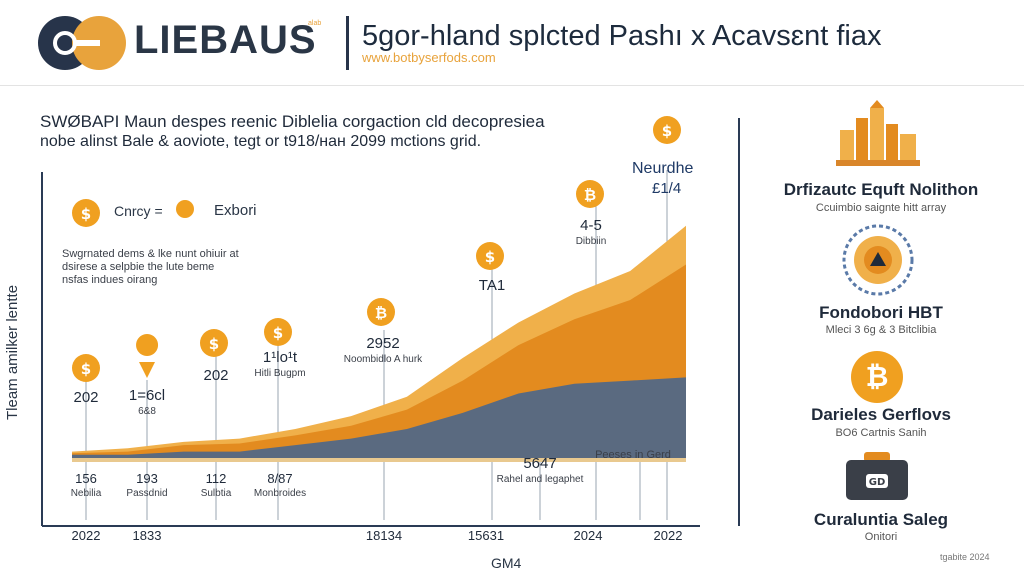  What do you see at coordinates (881, 537) in the screenshot?
I see `panel-item-4-sub: Onitori` at bounding box center [881, 537].